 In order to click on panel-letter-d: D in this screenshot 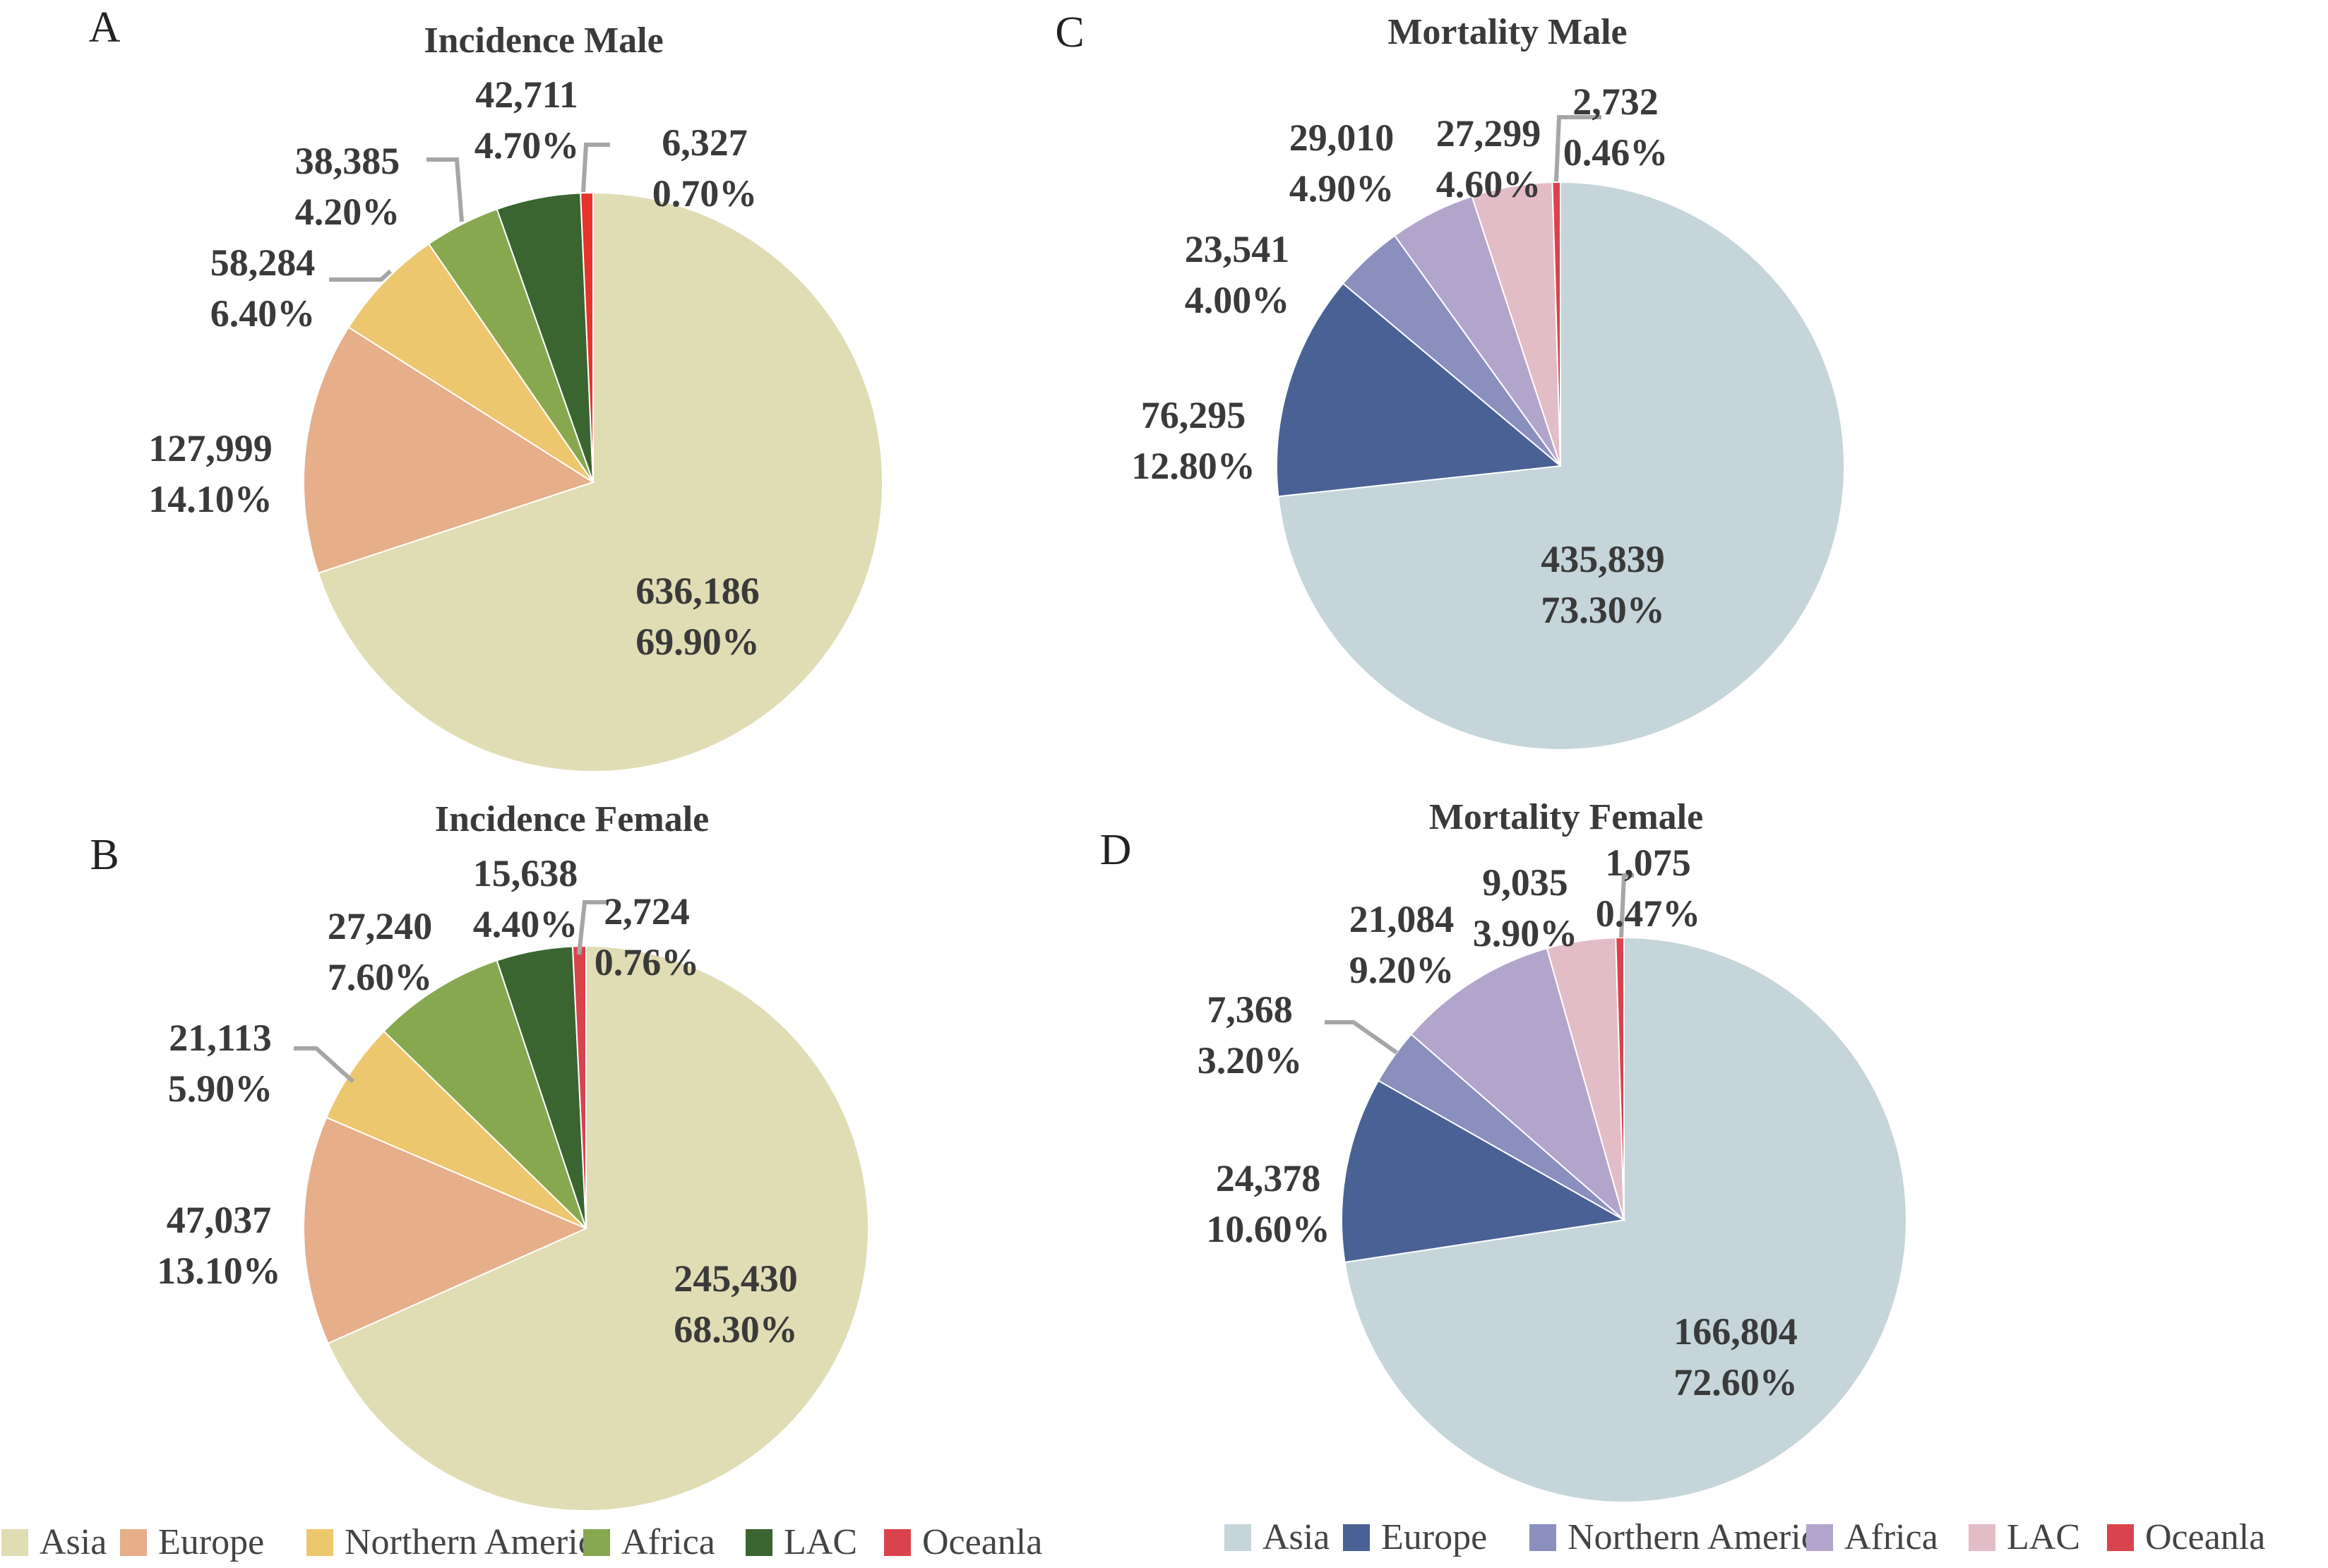, I will do `click(1116, 850)`.